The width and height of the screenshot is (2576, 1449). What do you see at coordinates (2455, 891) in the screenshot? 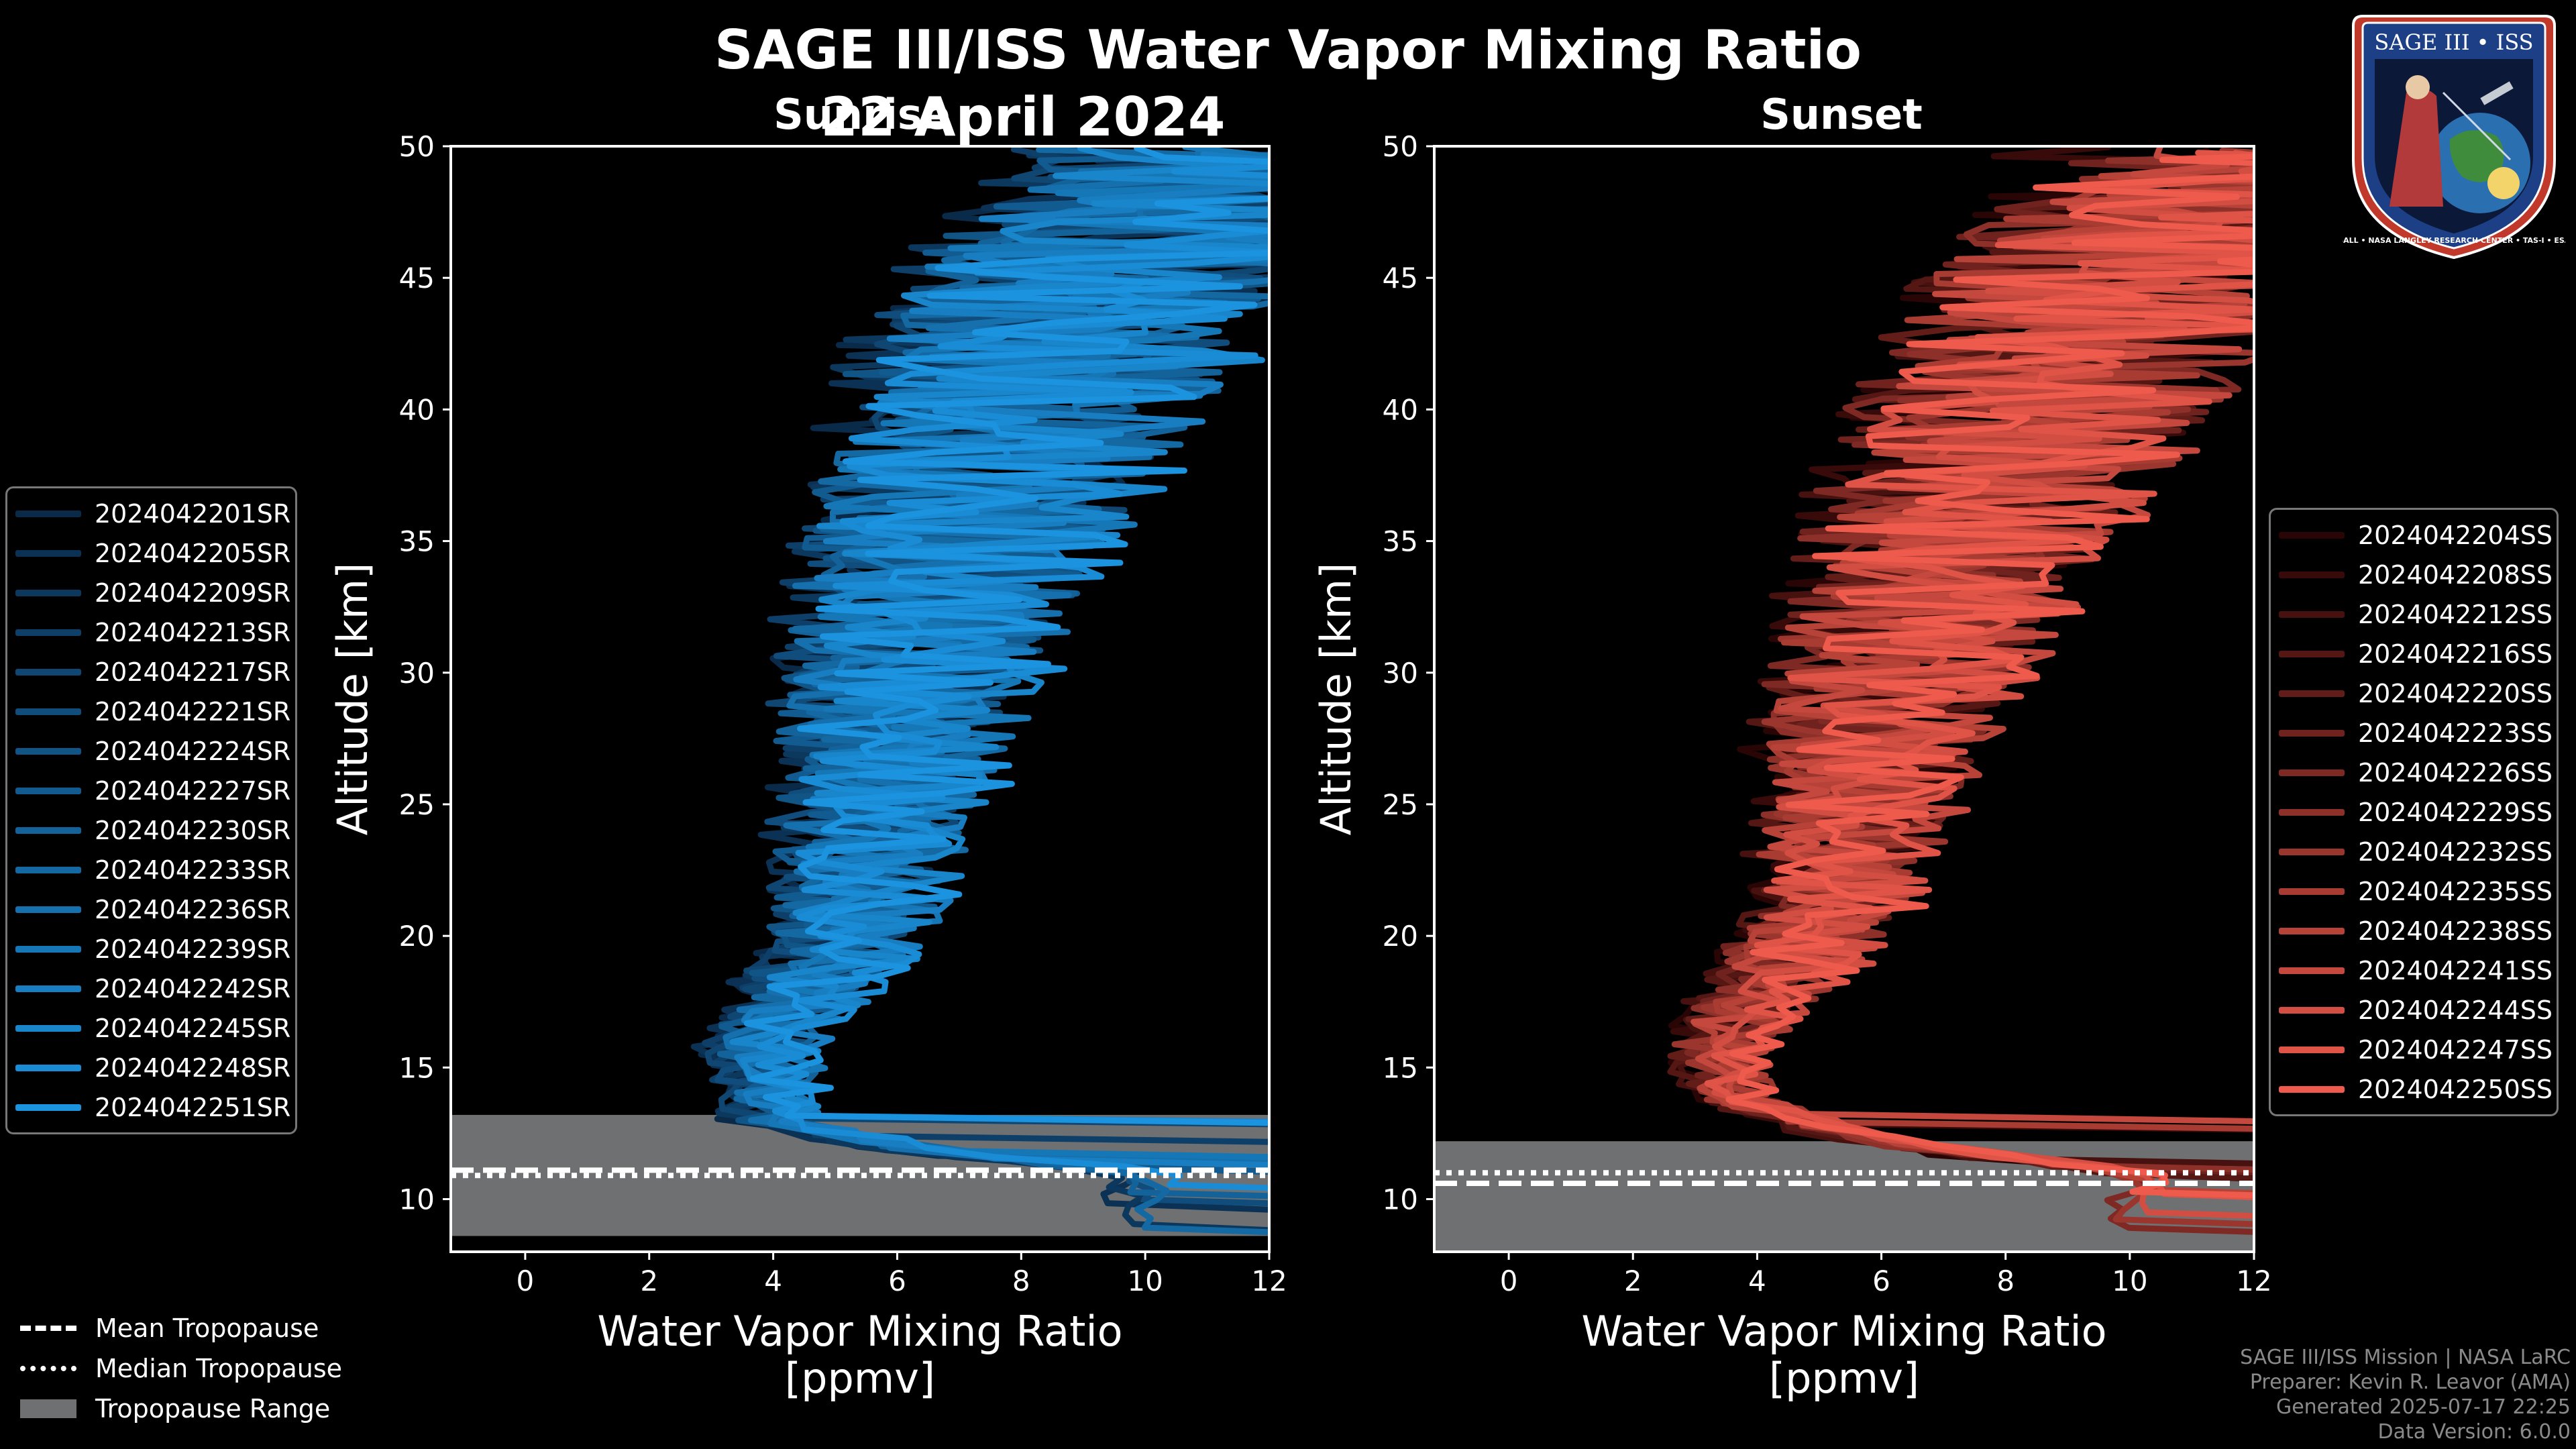
I see `legend-label: 2024042235SS` at bounding box center [2455, 891].